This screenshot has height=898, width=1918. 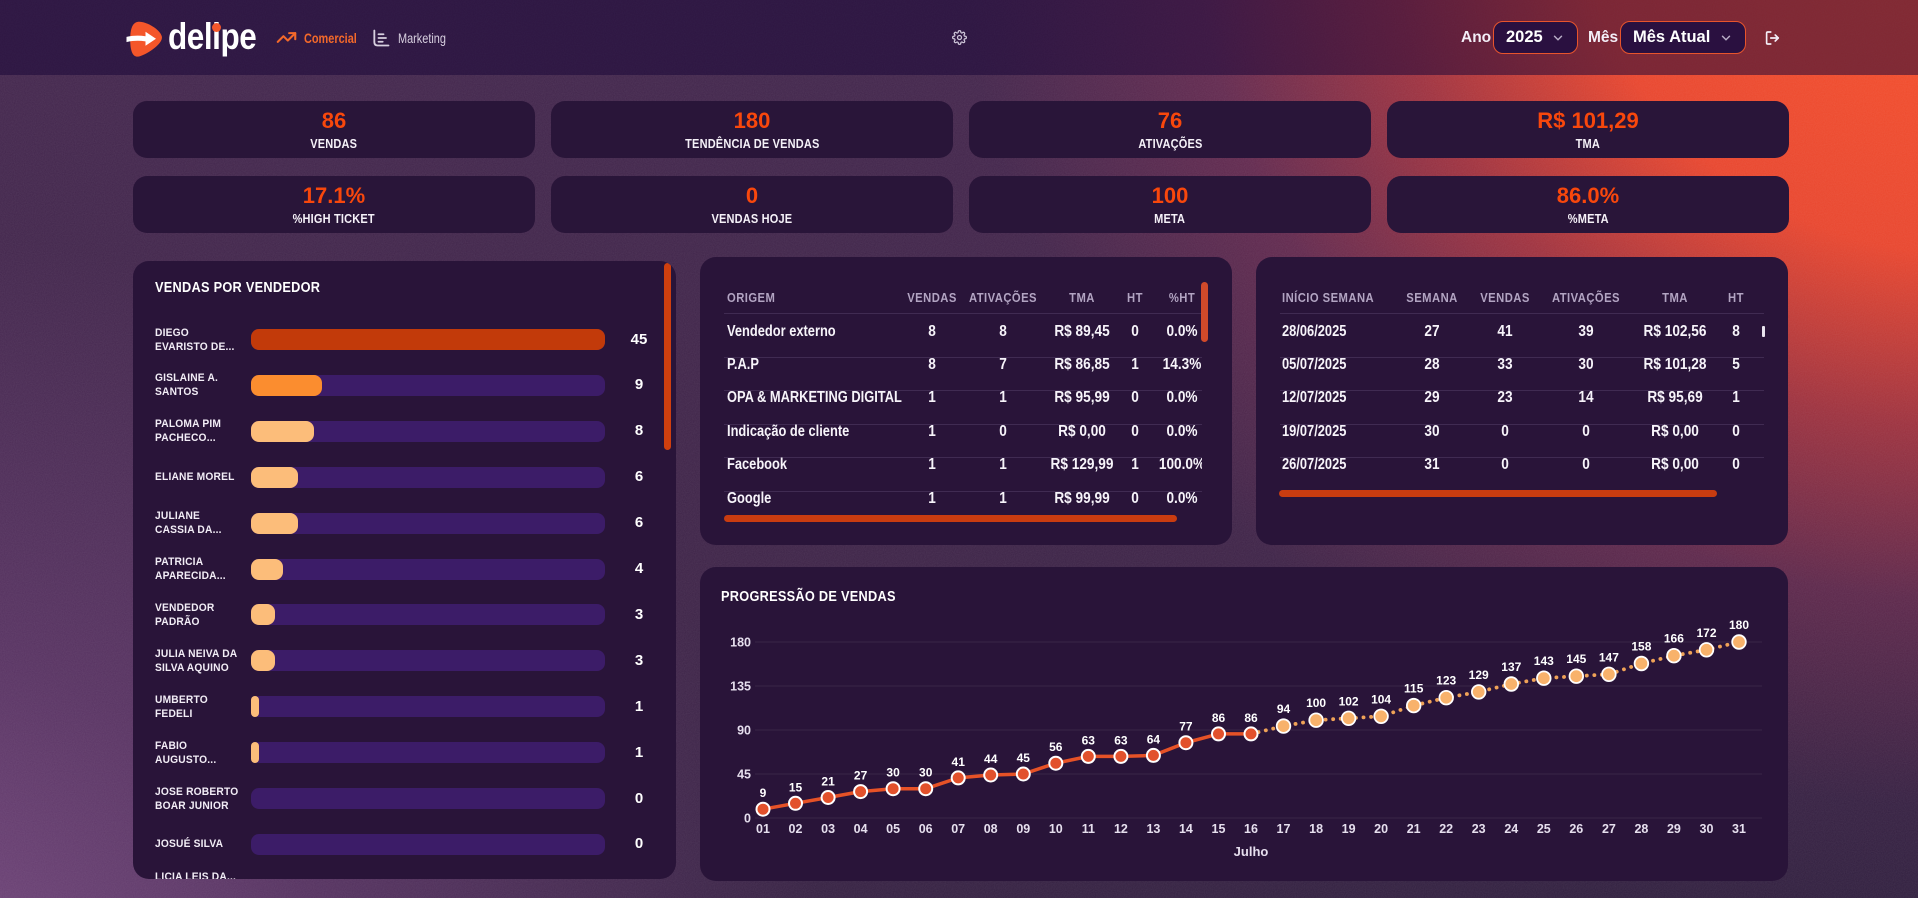 I want to click on svg-text: Julho, so click(x=1251, y=851).